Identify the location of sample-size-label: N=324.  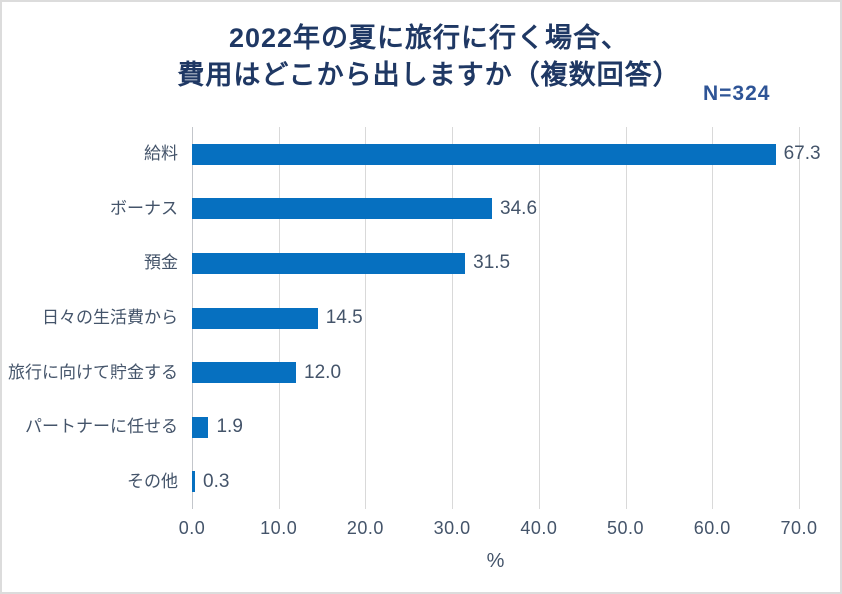
(737, 93).